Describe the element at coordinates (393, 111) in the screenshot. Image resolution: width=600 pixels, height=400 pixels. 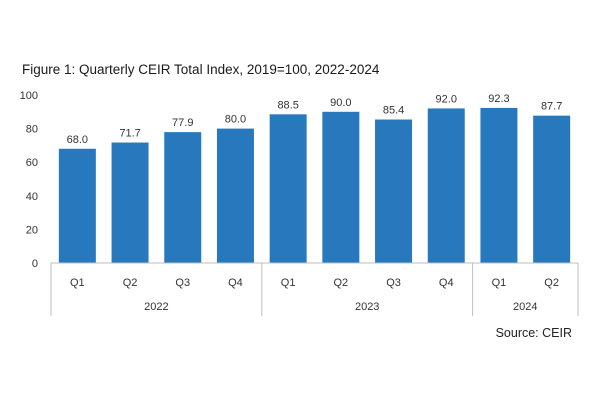
I see `data-label: 85.4` at that location.